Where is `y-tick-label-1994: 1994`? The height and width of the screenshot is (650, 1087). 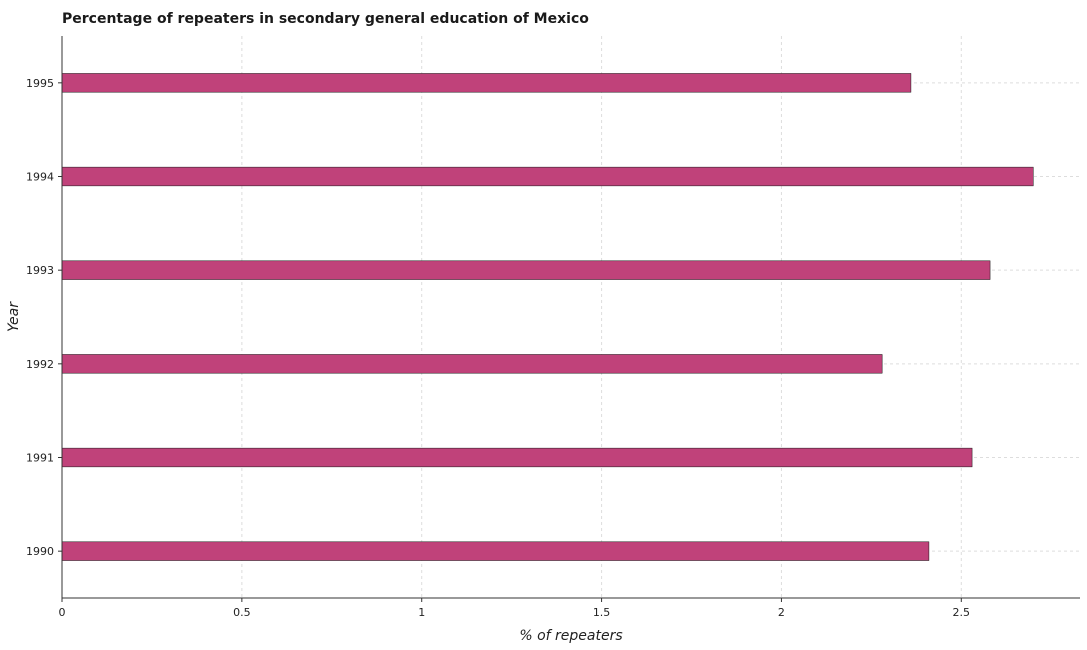 y-tick-label-1994: 1994 is located at coordinates (40, 177).